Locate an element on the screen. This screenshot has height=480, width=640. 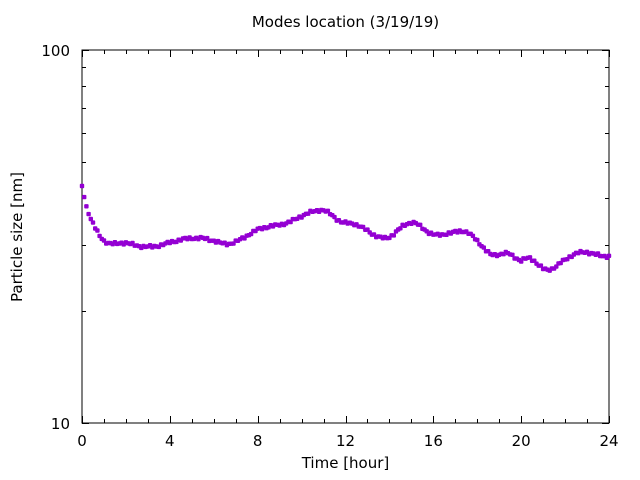
y-axis-label: Particle size [nm] is located at coordinates (17, 237).